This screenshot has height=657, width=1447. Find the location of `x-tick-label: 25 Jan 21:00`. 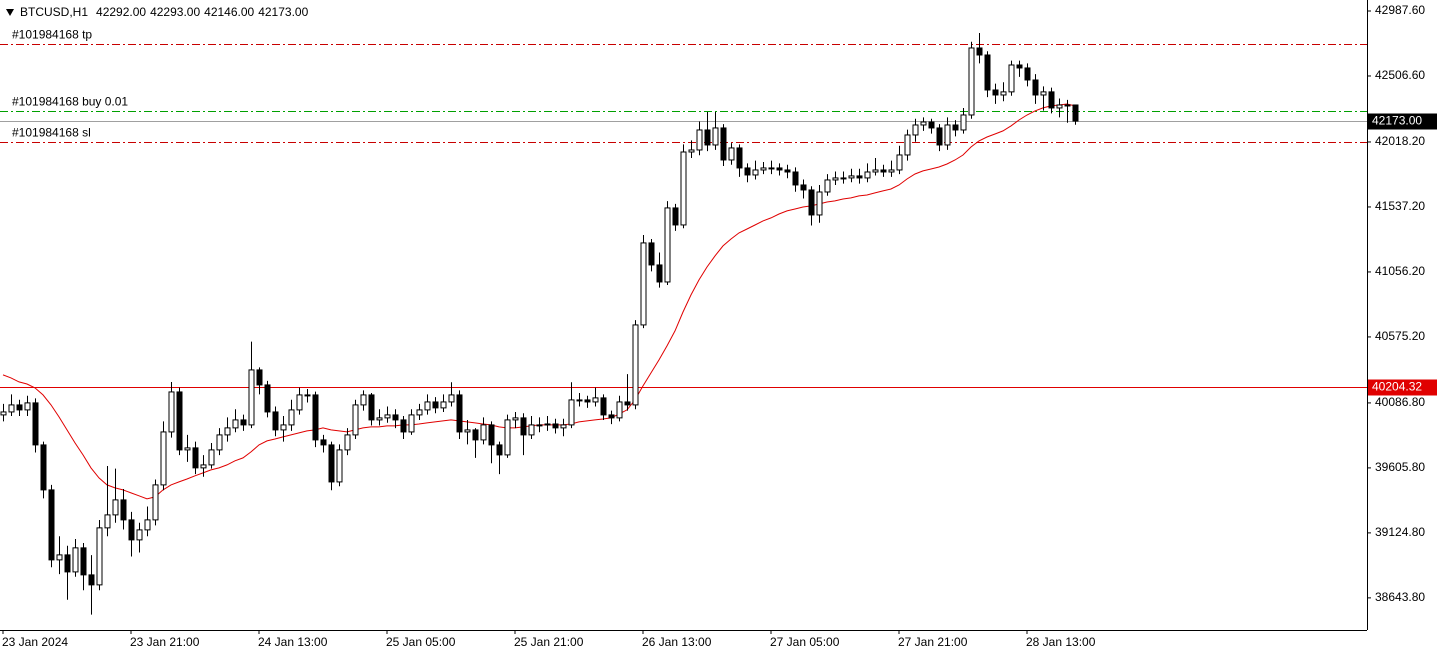

x-tick-label: 25 Jan 21:00 is located at coordinates (549, 642).